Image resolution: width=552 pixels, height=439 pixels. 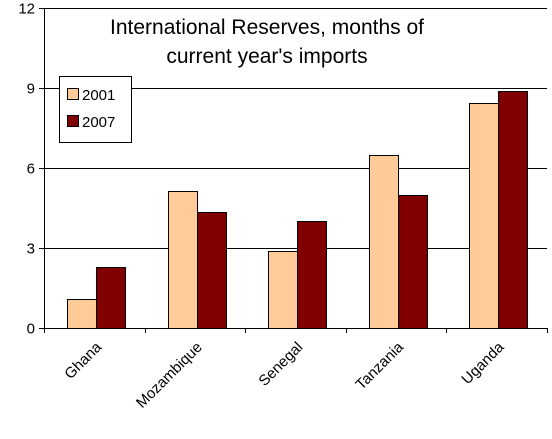 What do you see at coordinates (73, 94) in the screenshot?
I see `legend-swatch-2001` at bounding box center [73, 94].